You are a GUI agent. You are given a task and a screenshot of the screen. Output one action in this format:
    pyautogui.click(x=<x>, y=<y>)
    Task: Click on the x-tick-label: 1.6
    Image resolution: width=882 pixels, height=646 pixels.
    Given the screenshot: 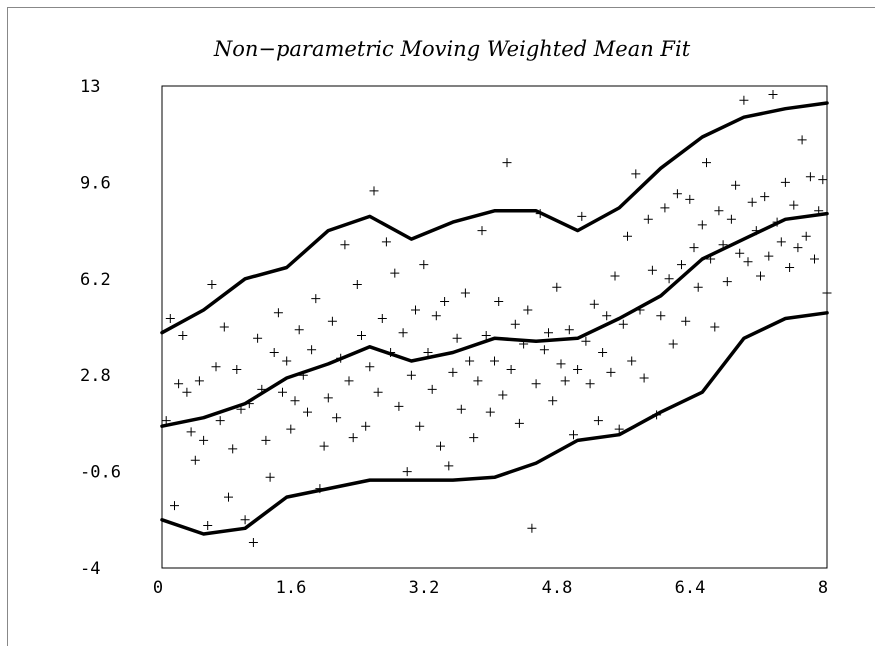 What is the action you would take?
    pyautogui.click(x=291, y=588)
    